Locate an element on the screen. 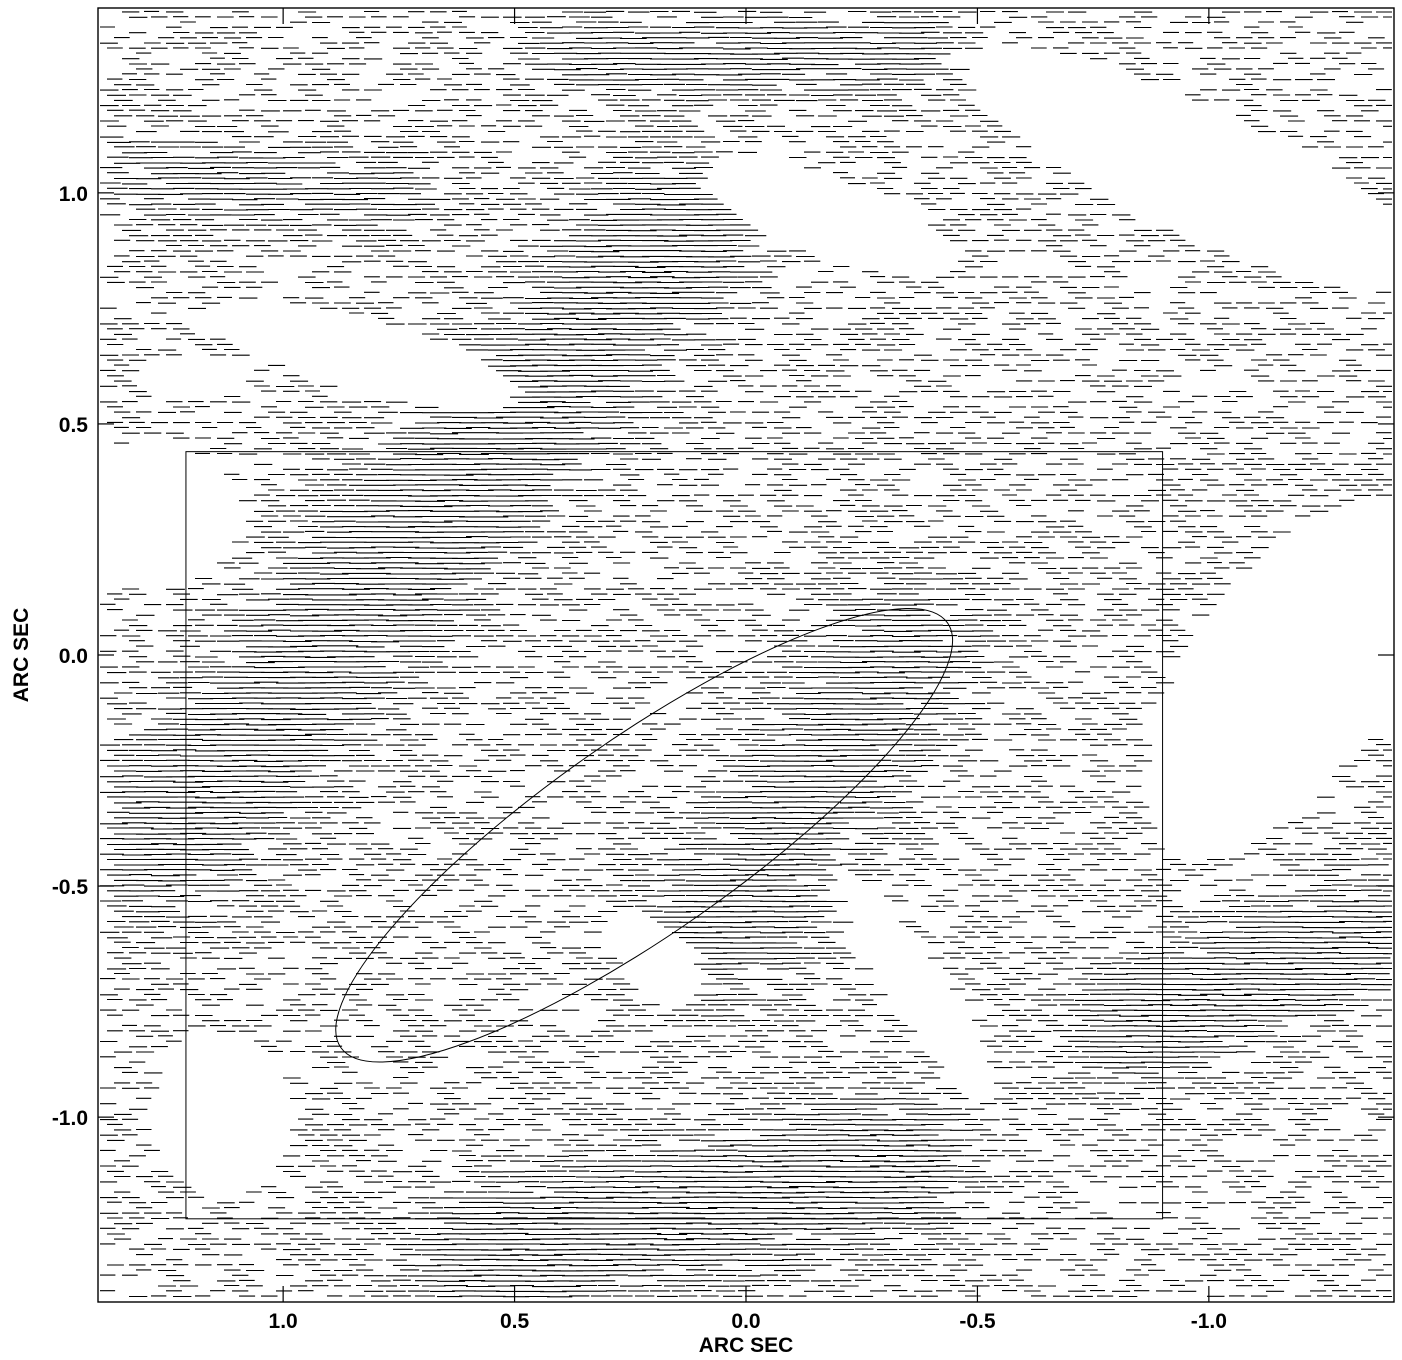 Image resolution: width=1402 pixels, height=1360 pixels. y-axis-tick-labels: 1.0 0.5 0.0 -0.5 -1.0 is located at coordinates (70, 656).